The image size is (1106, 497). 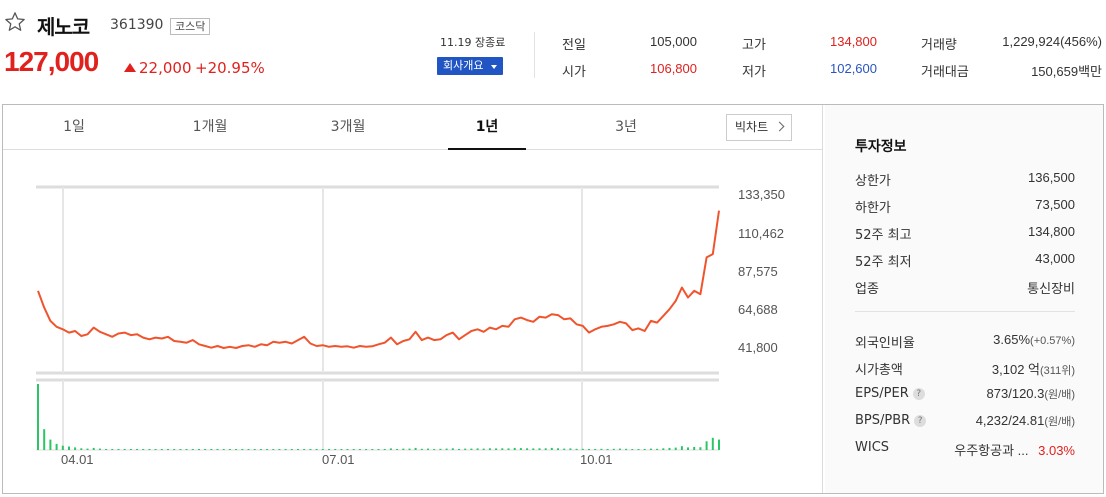 I want to click on high-value: 134,800, so click(x=853, y=41).